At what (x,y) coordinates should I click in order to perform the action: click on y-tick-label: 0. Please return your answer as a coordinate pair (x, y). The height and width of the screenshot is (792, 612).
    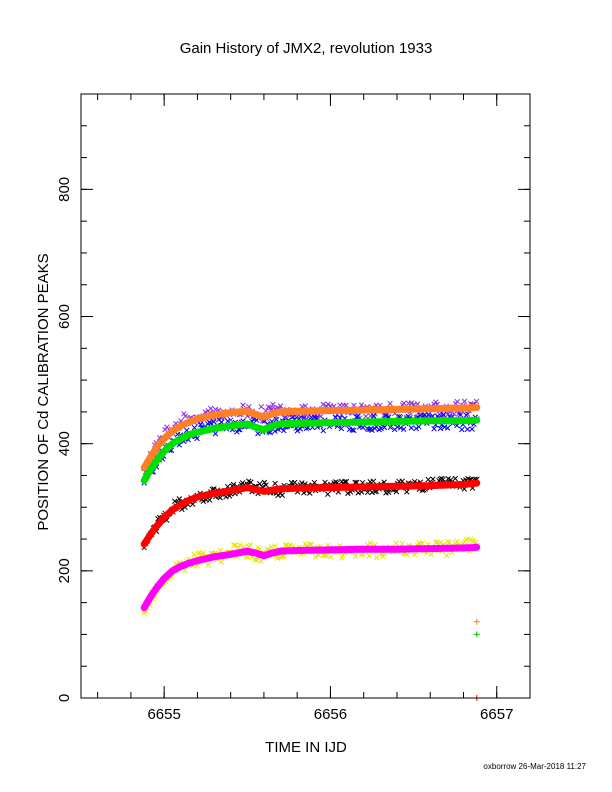
    Looking at the image, I should click on (64, 698).